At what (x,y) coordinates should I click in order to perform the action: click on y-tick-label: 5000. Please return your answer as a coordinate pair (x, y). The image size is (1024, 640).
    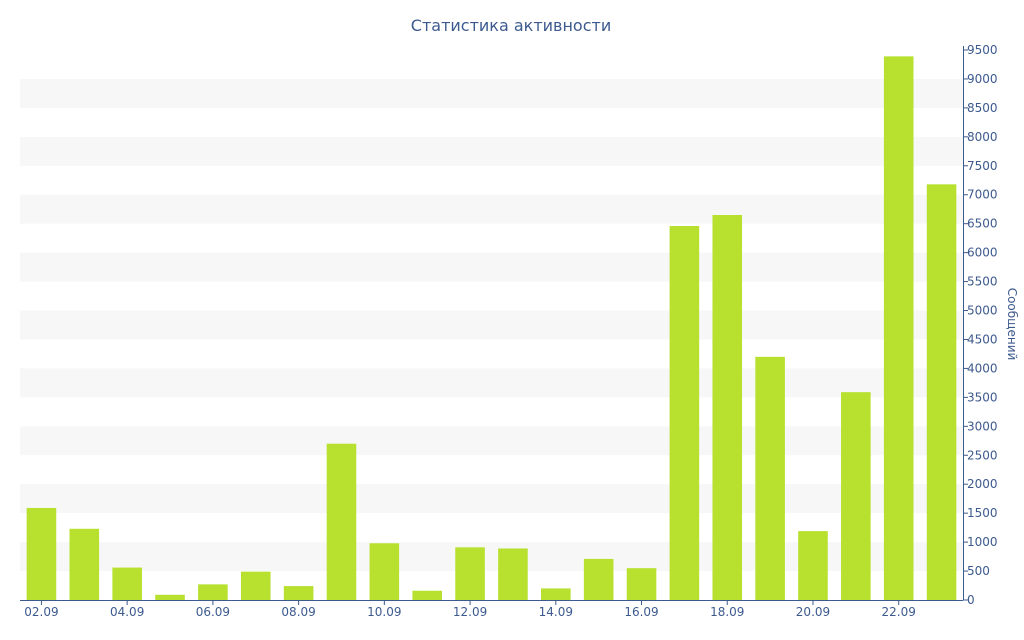
    Looking at the image, I should click on (982, 311).